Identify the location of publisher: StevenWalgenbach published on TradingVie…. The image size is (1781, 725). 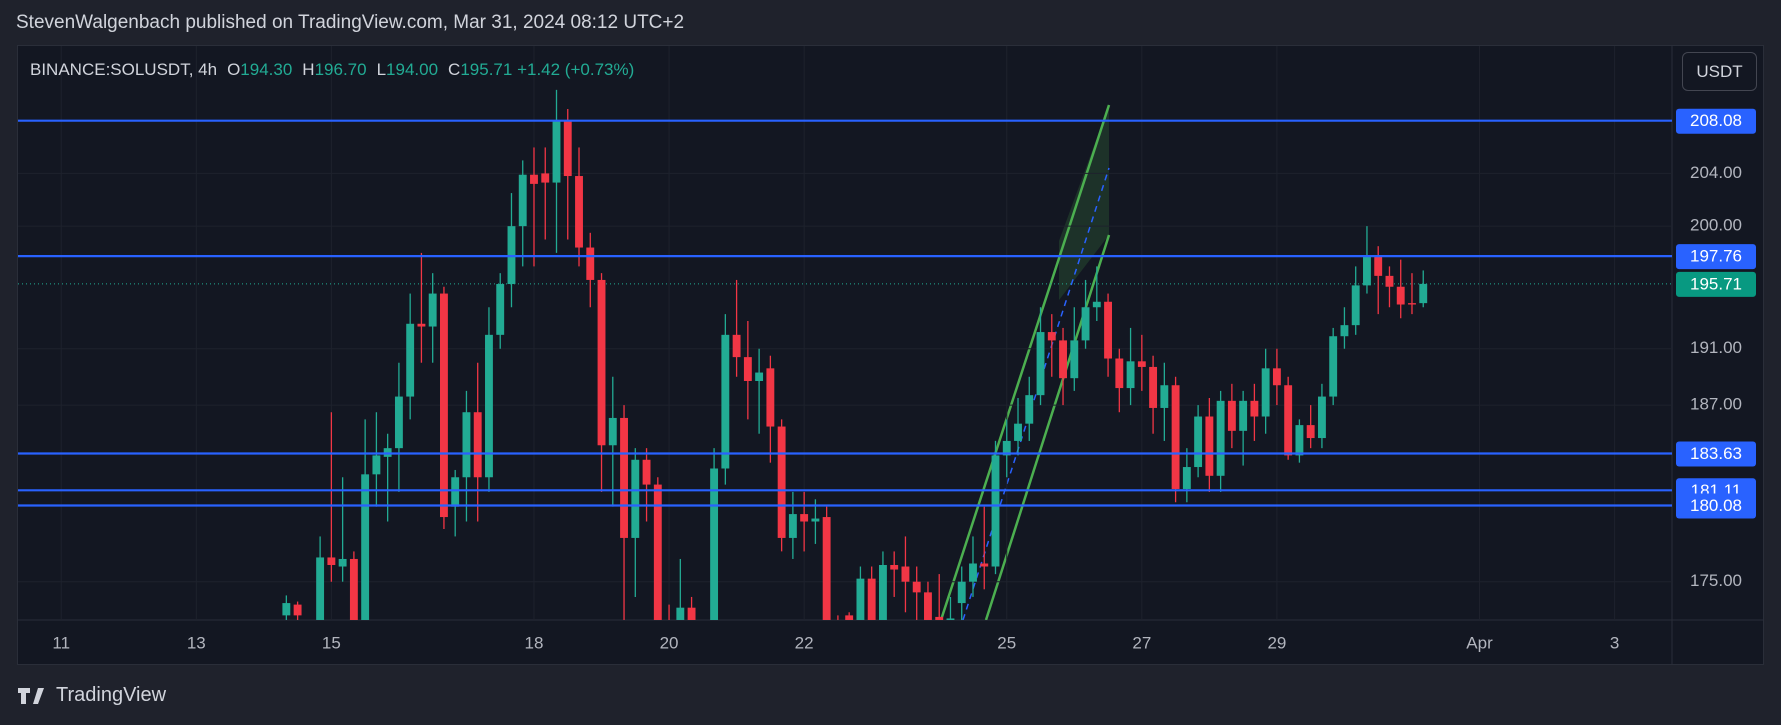
(350, 22).